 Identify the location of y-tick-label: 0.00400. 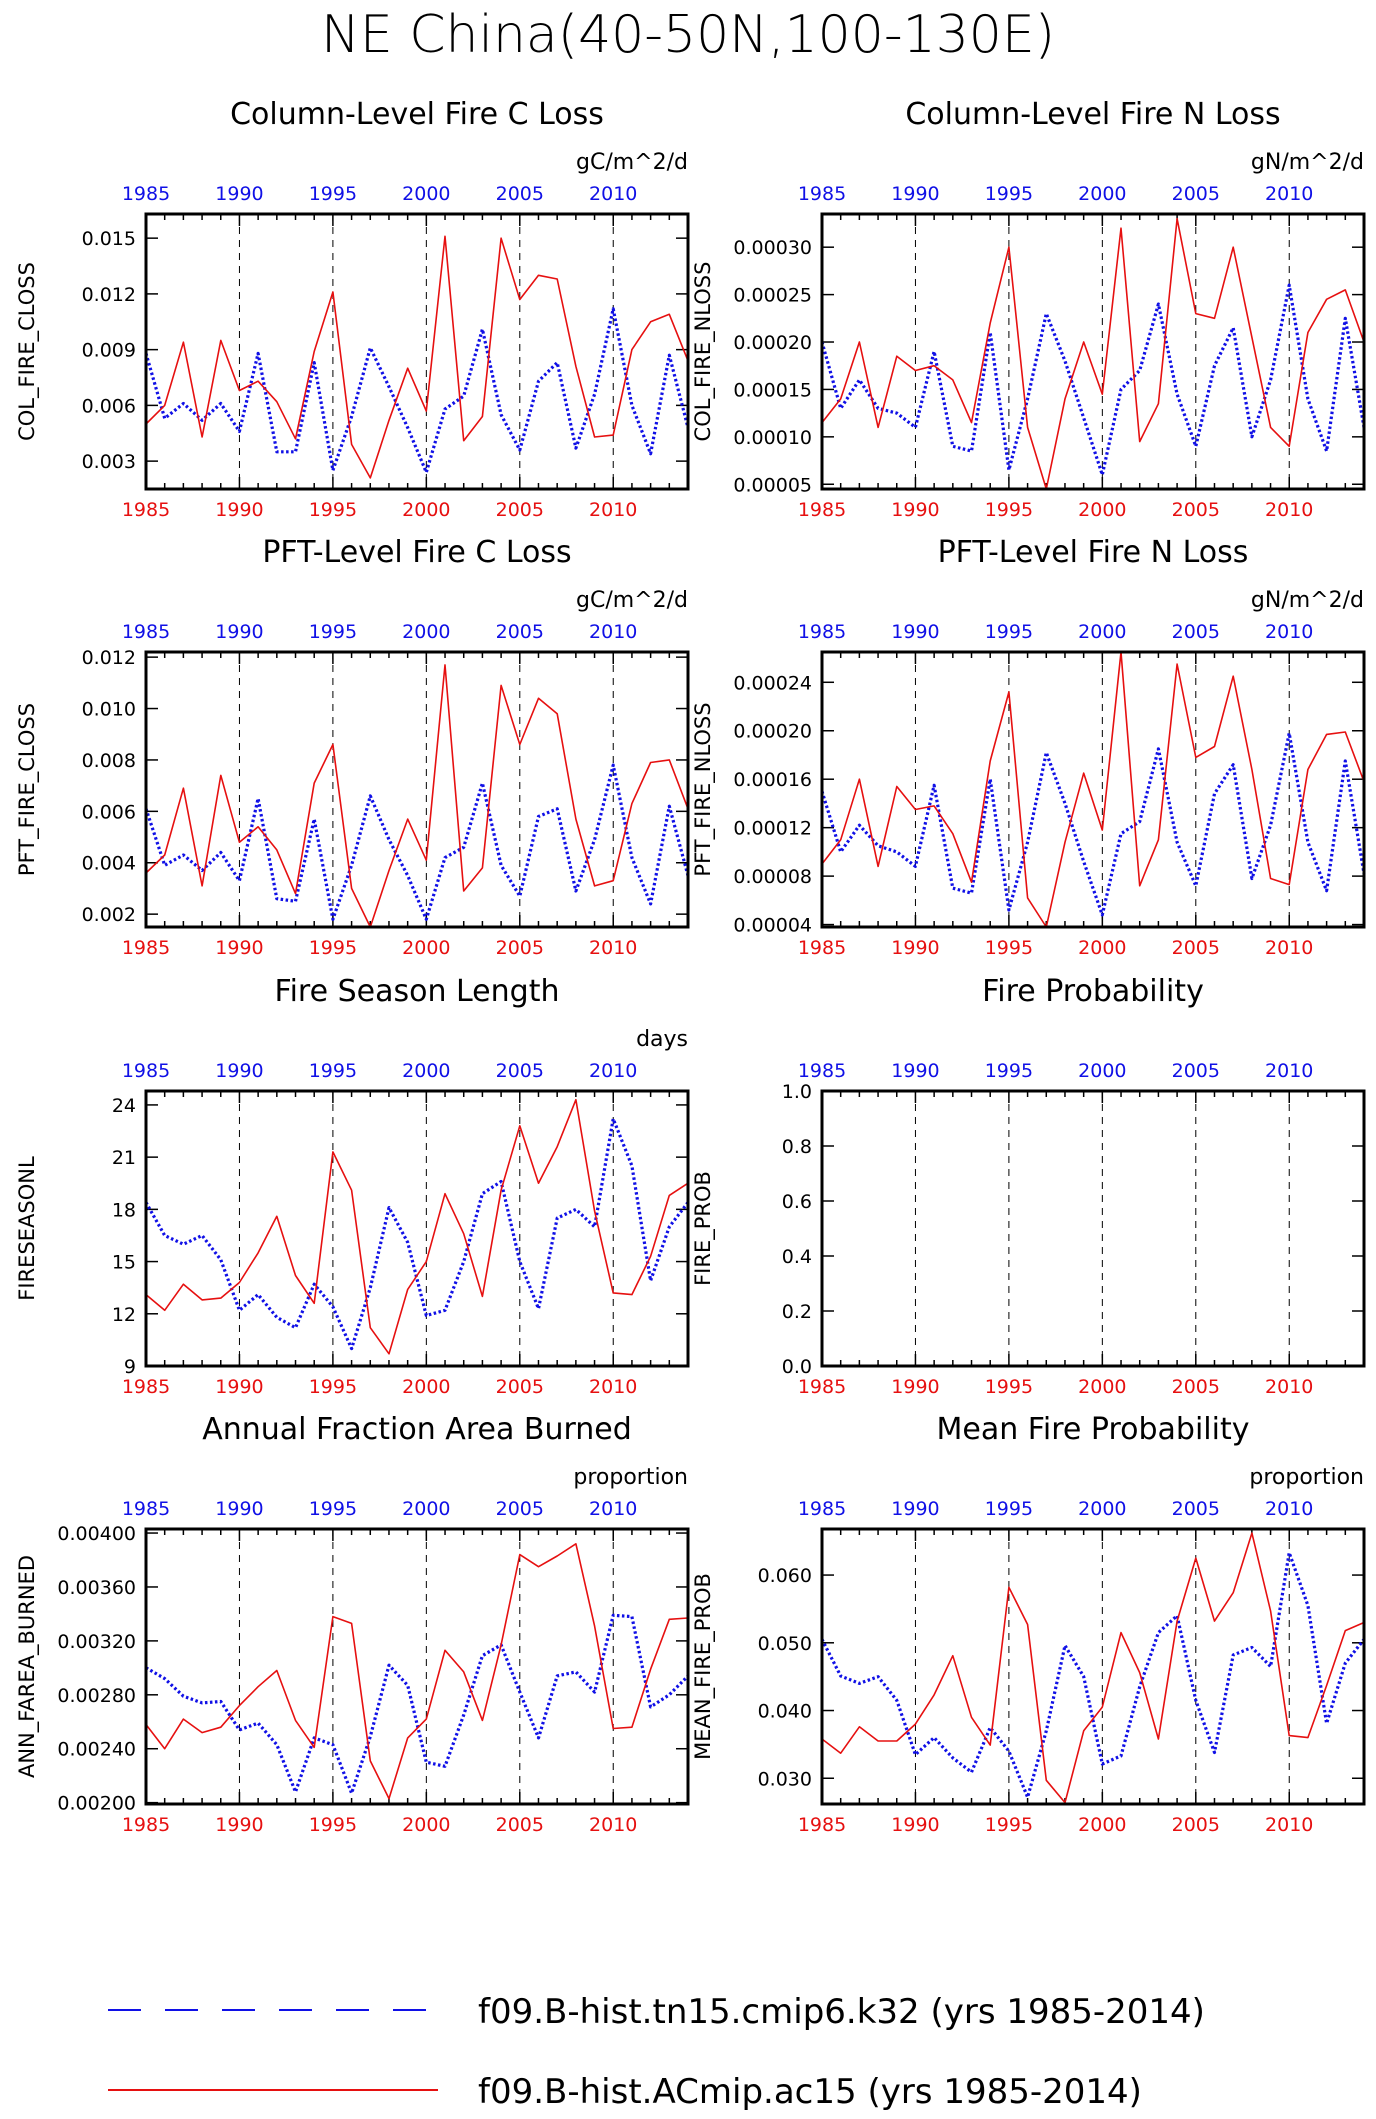
(96, 1534).